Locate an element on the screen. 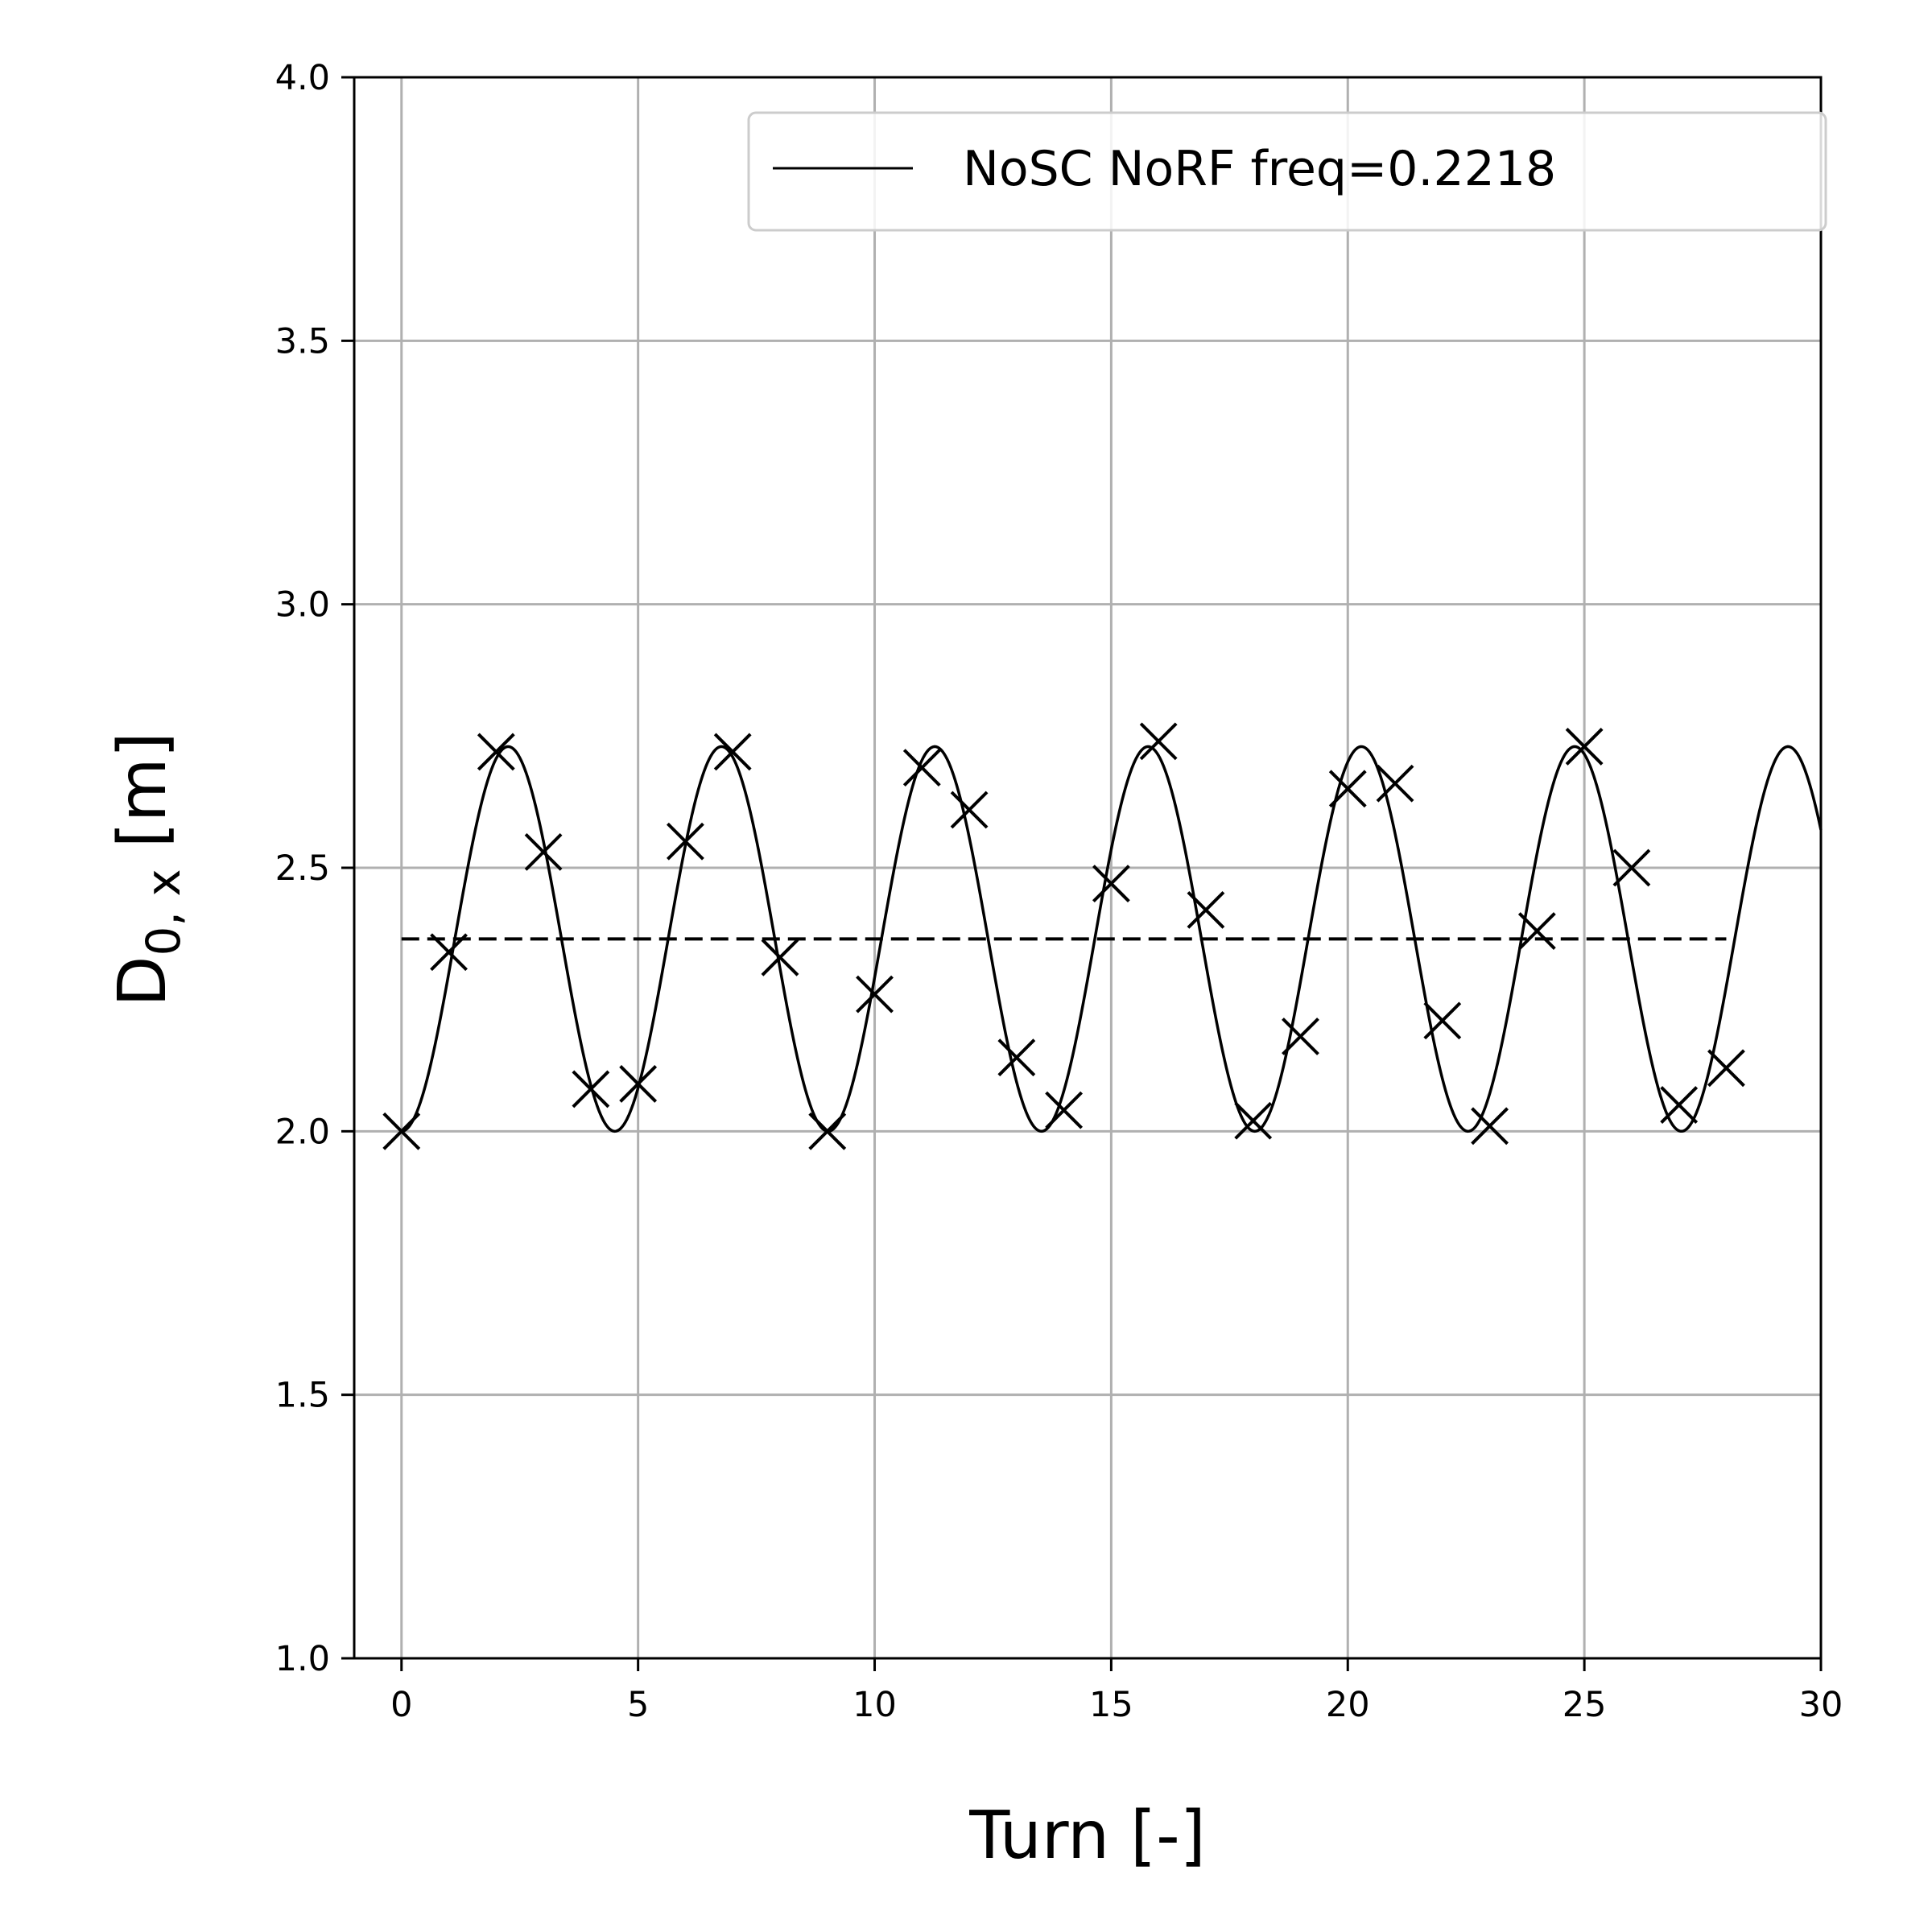 The height and width of the screenshot is (1932, 1932). x-tick-label: 5 is located at coordinates (638, 1705).